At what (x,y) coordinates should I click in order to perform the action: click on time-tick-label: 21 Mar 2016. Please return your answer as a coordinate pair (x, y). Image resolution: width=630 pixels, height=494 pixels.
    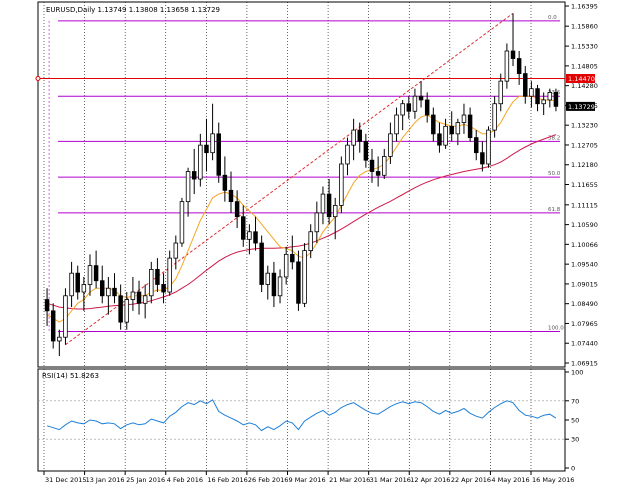
    Looking at the image, I should click on (349, 480).